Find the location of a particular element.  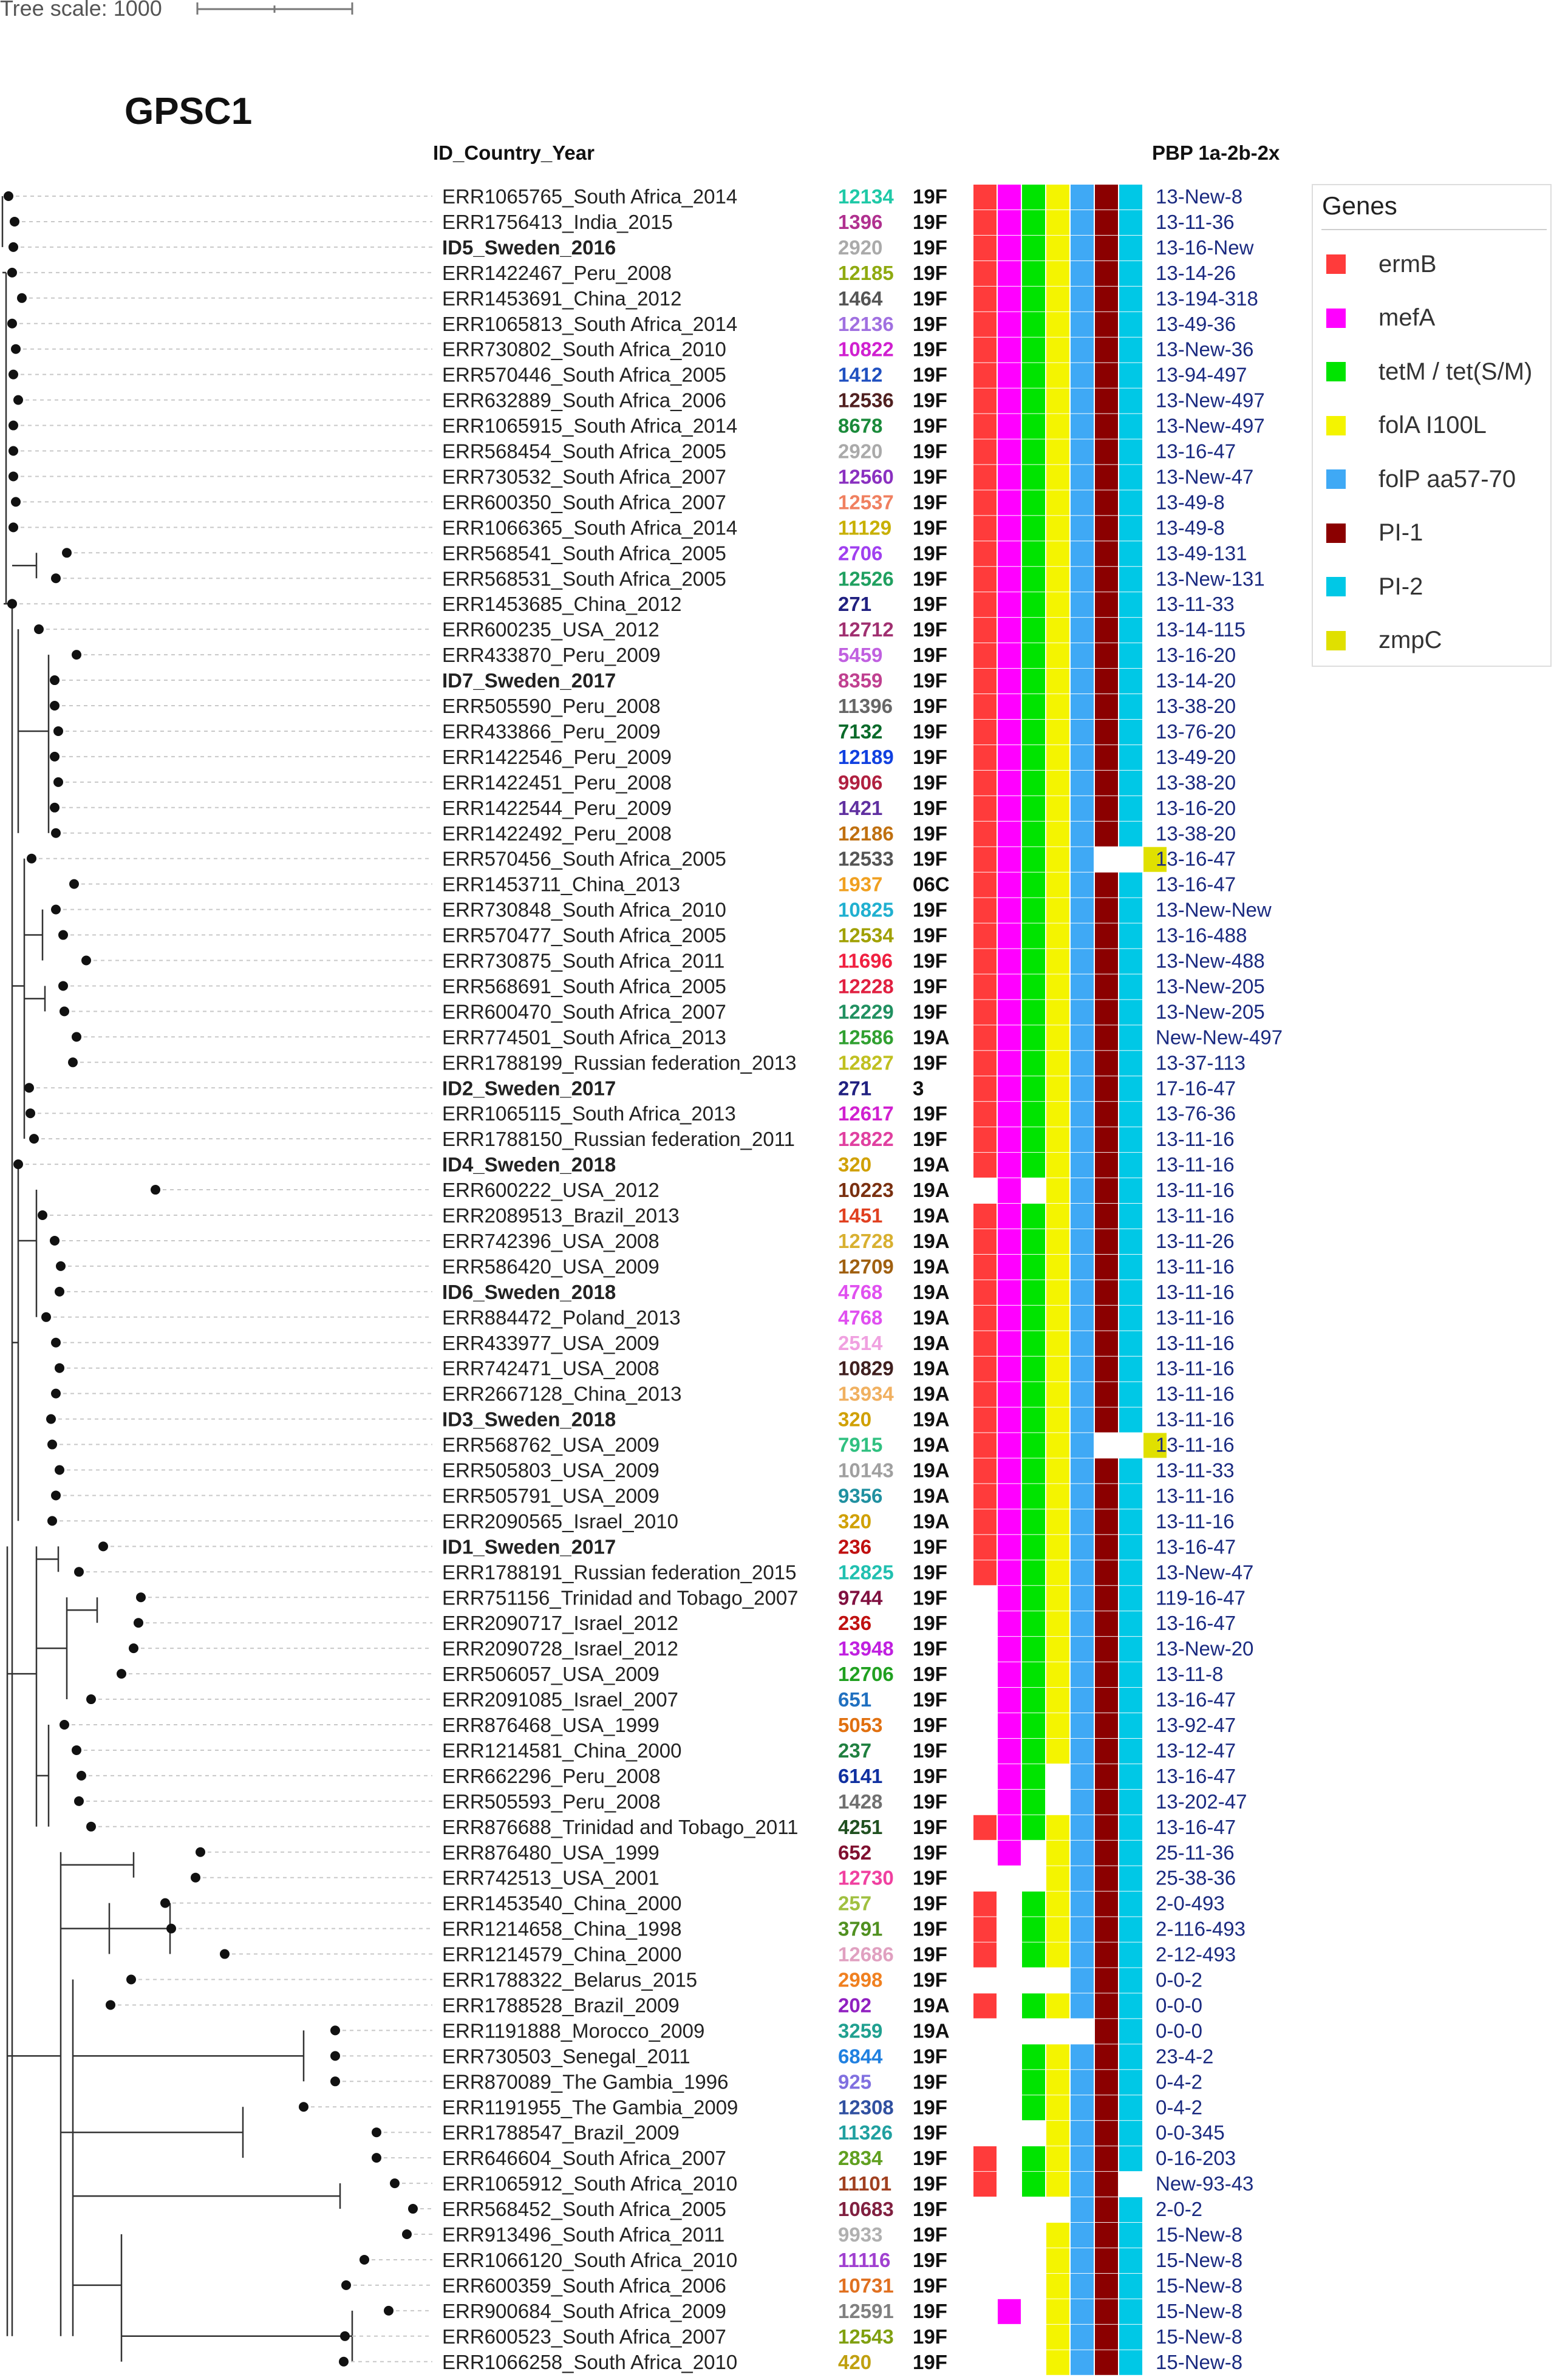

legend-item: PI-1 is located at coordinates (1374, 533).